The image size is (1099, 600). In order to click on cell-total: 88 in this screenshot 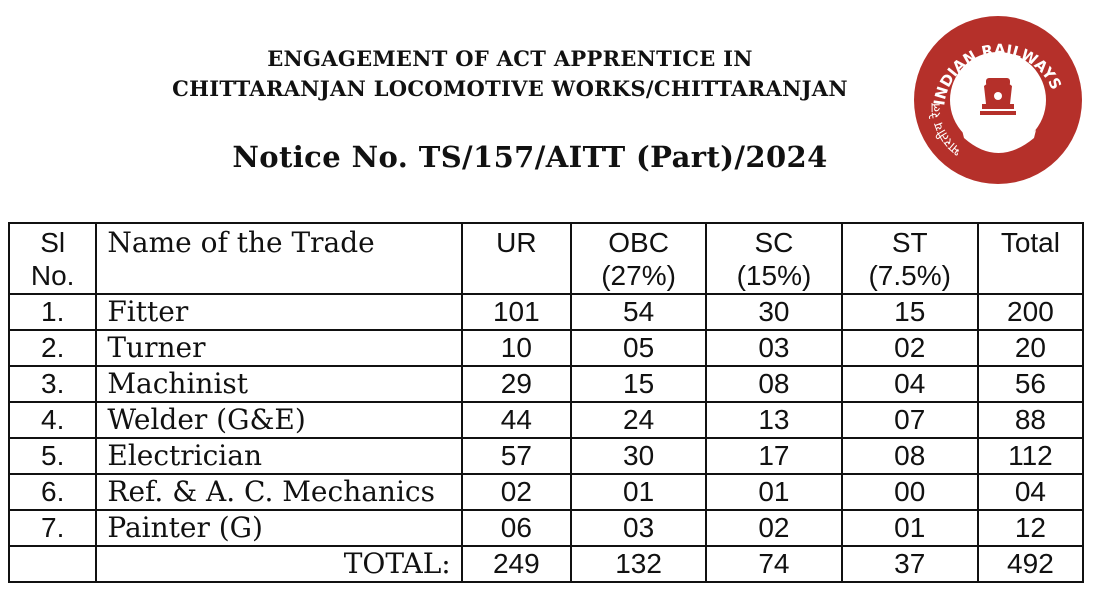, I will do `click(1030, 420)`.